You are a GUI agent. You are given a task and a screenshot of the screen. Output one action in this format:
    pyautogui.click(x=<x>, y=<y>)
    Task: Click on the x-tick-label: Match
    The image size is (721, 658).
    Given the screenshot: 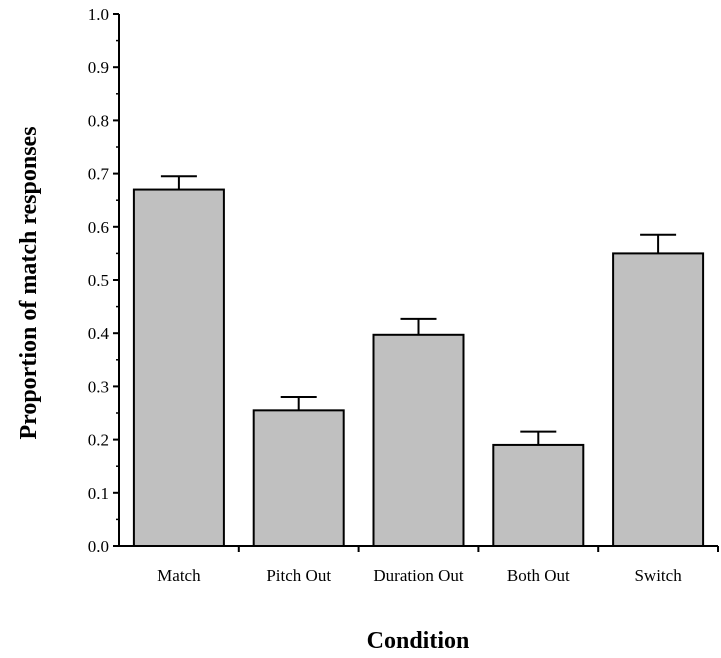 What is the action you would take?
    pyautogui.click(x=179, y=575)
    